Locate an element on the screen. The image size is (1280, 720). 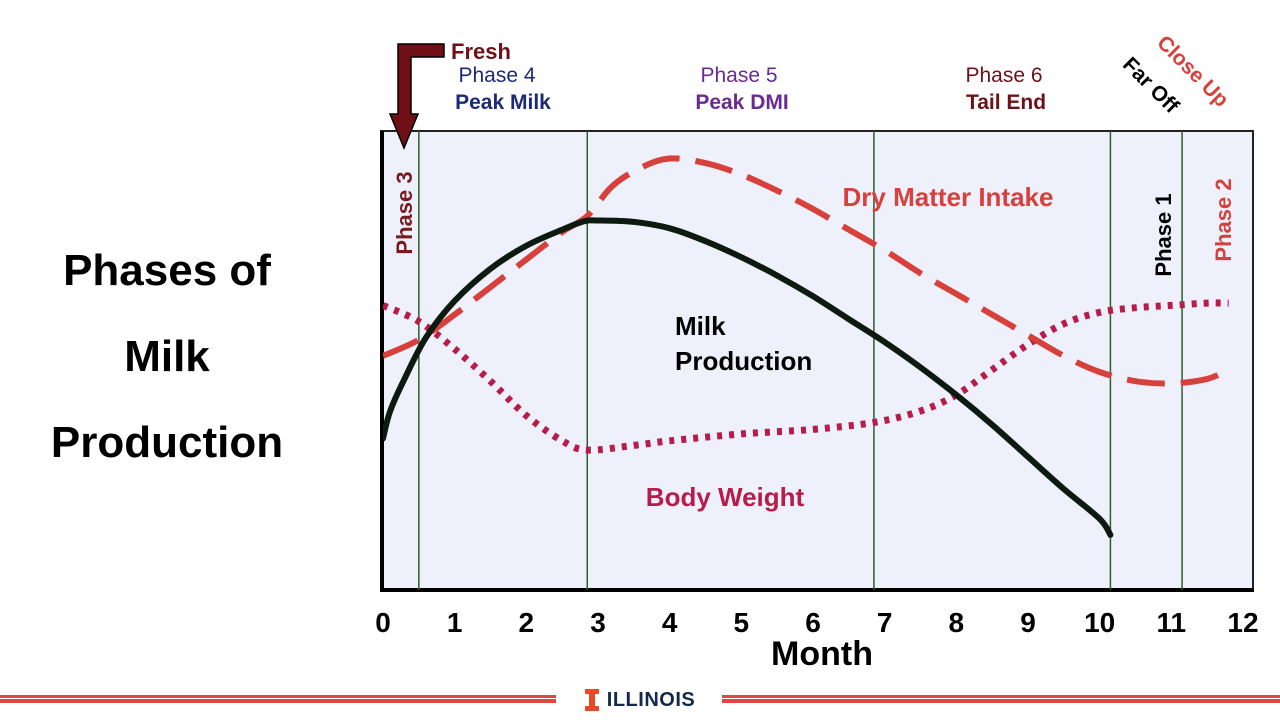
x-axis-label: Month is located at coordinates (822, 654).